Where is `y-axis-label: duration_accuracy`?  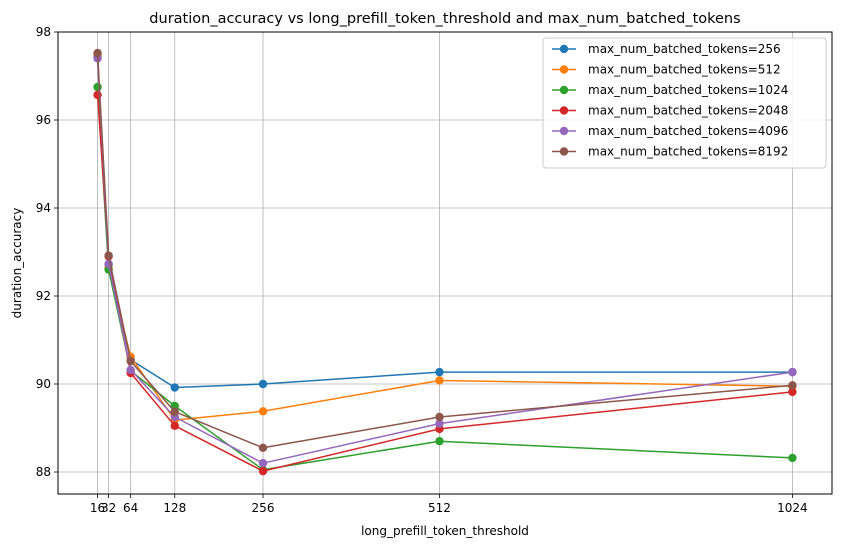
y-axis-label: duration_accuracy is located at coordinates (17, 263).